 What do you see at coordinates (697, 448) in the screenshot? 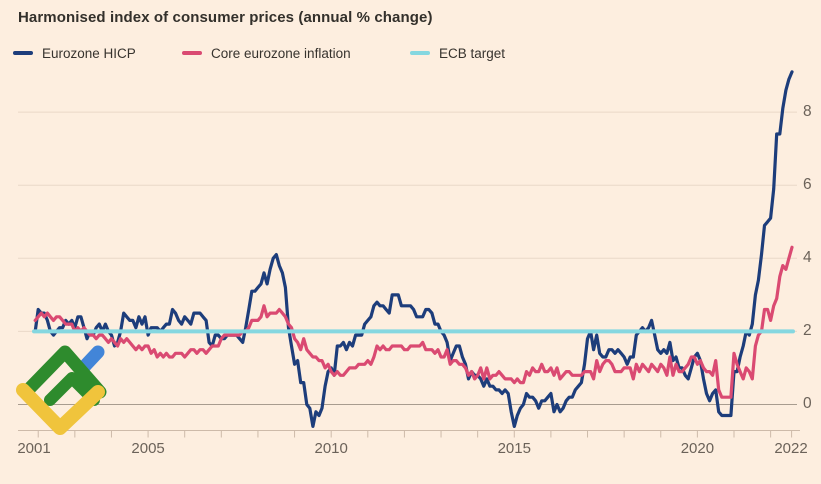
I see `x-tick-label-2020: 2020` at bounding box center [697, 448].